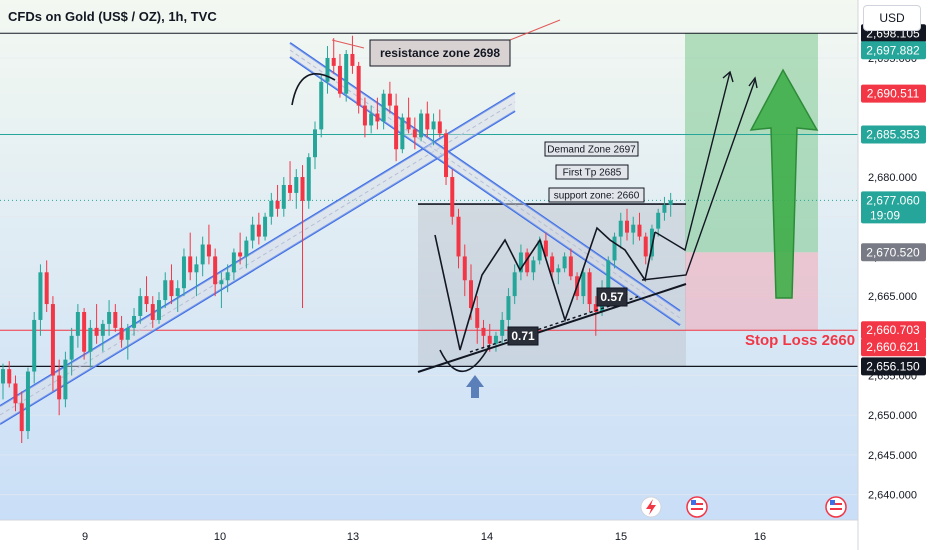 Image resolution: width=932 pixels, height=550 pixels. Describe the element at coordinates (592, 173) in the screenshot. I see `first-tp-label: First Tp 2685` at that location.